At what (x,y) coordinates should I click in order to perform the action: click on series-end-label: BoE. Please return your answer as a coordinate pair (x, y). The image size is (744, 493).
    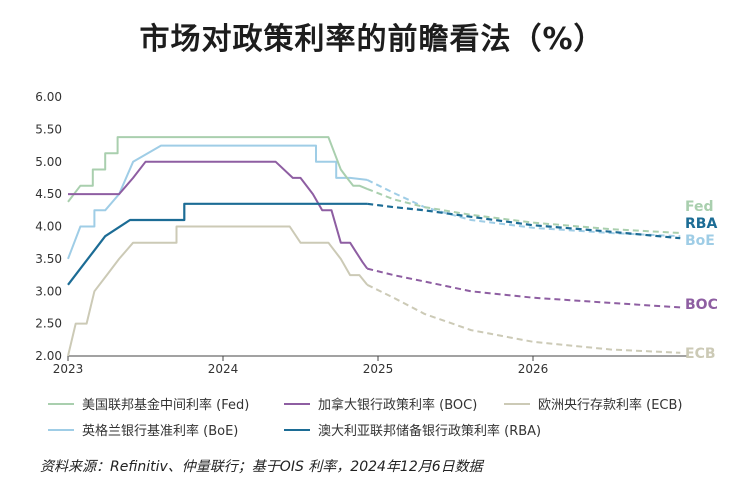
    Looking at the image, I should click on (700, 241).